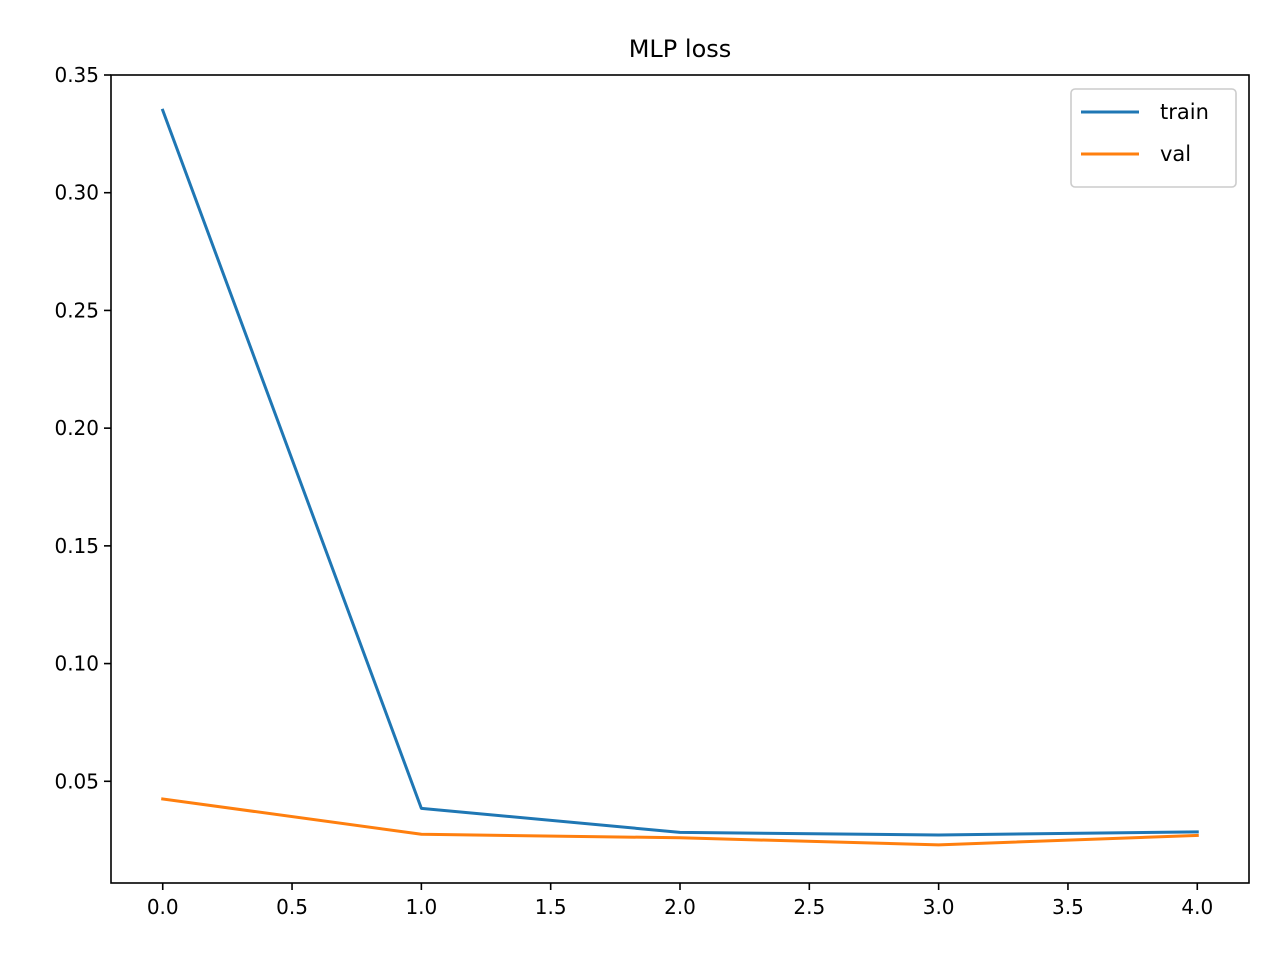  I want to click on x-tick-label: 0.0, so click(163, 907).